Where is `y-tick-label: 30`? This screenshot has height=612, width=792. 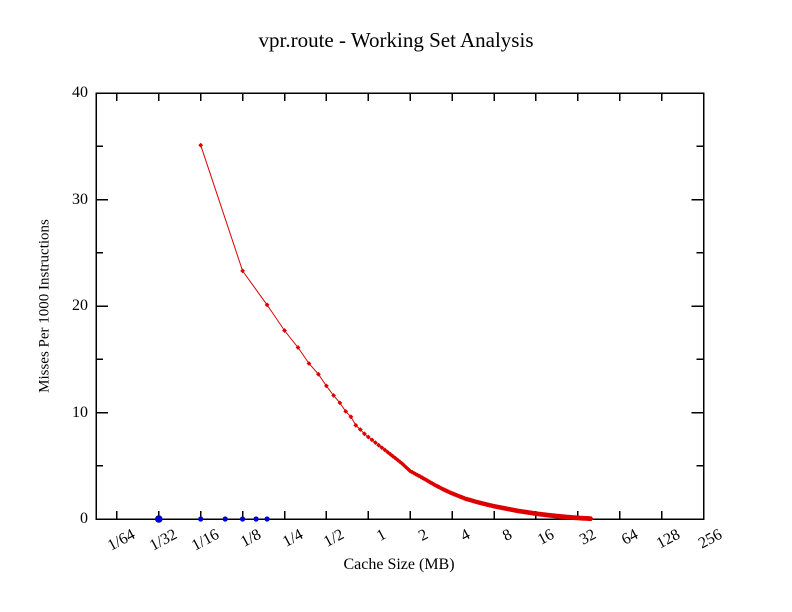
y-tick-label: 30 is located at coordinates (80, 199).